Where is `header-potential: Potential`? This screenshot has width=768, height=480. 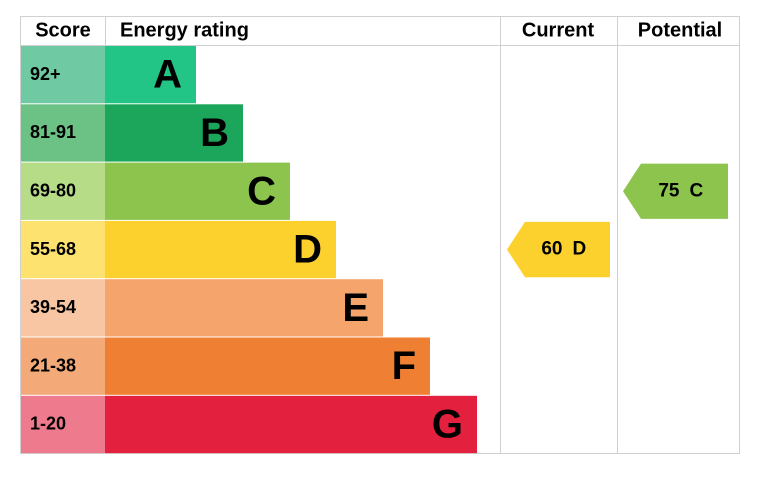
header-potential: Potential is located at coordinates (680, 30).